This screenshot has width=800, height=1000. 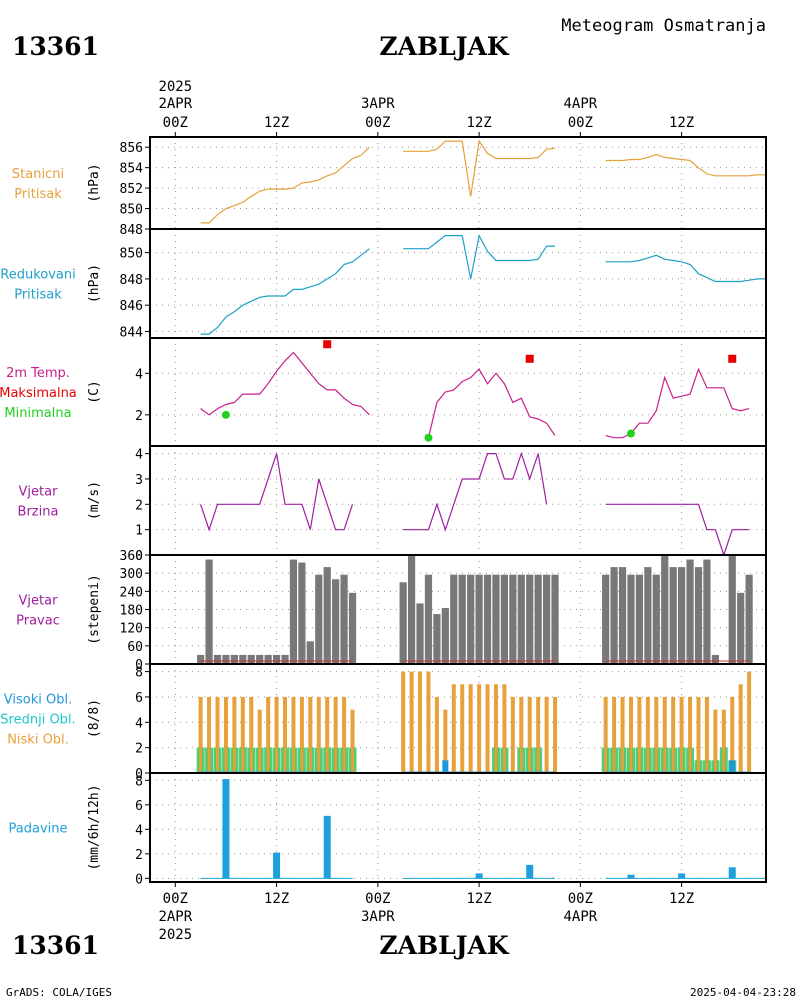 What do you see at coordinates (139, 806) in the screenshot?
I see `y-tick-label: 6` at bounding box center [139, 806].